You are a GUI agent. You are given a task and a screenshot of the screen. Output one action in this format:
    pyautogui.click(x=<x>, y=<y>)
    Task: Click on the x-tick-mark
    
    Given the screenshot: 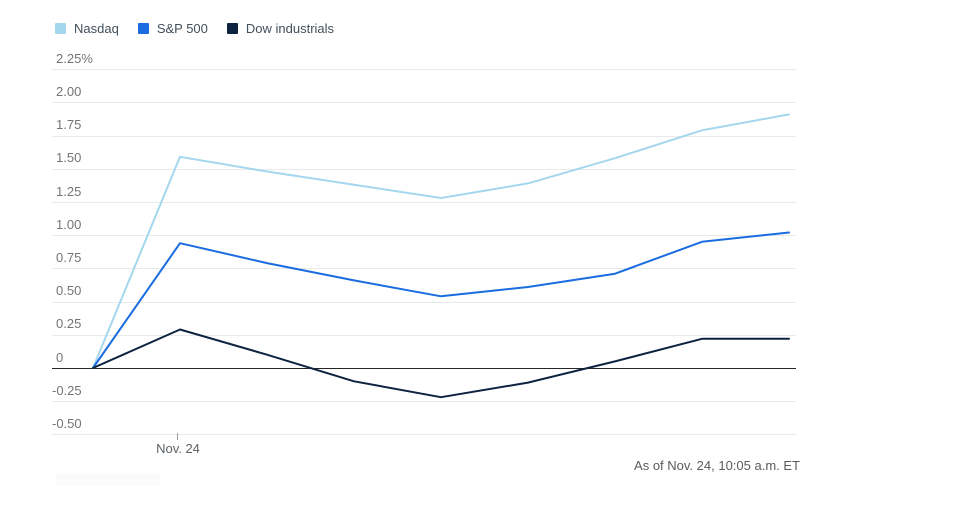 What is the action you would take?
    pyautogui.click(x=177, y=436)
    